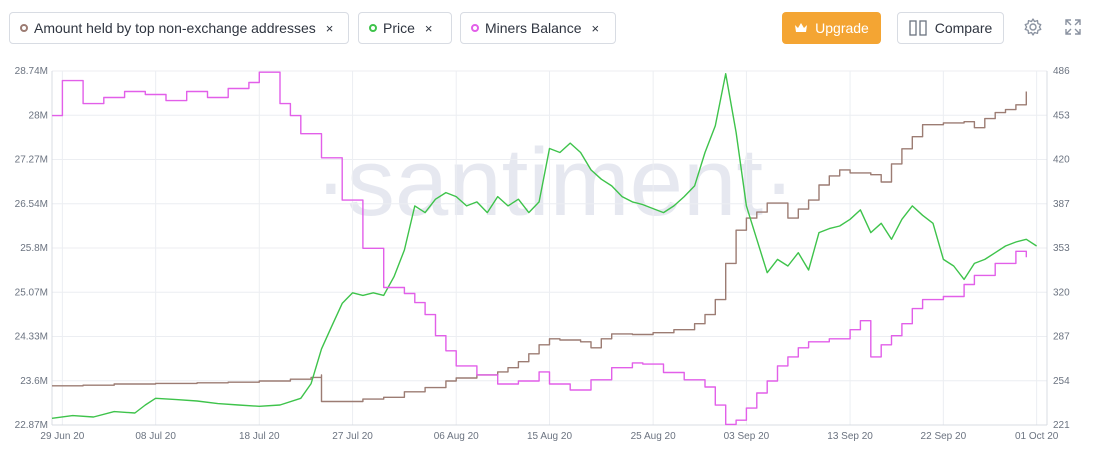 This screenshot has width=1094, height=449. I want to click on y-left-tick-label: 24.33M, so click(31, 337).